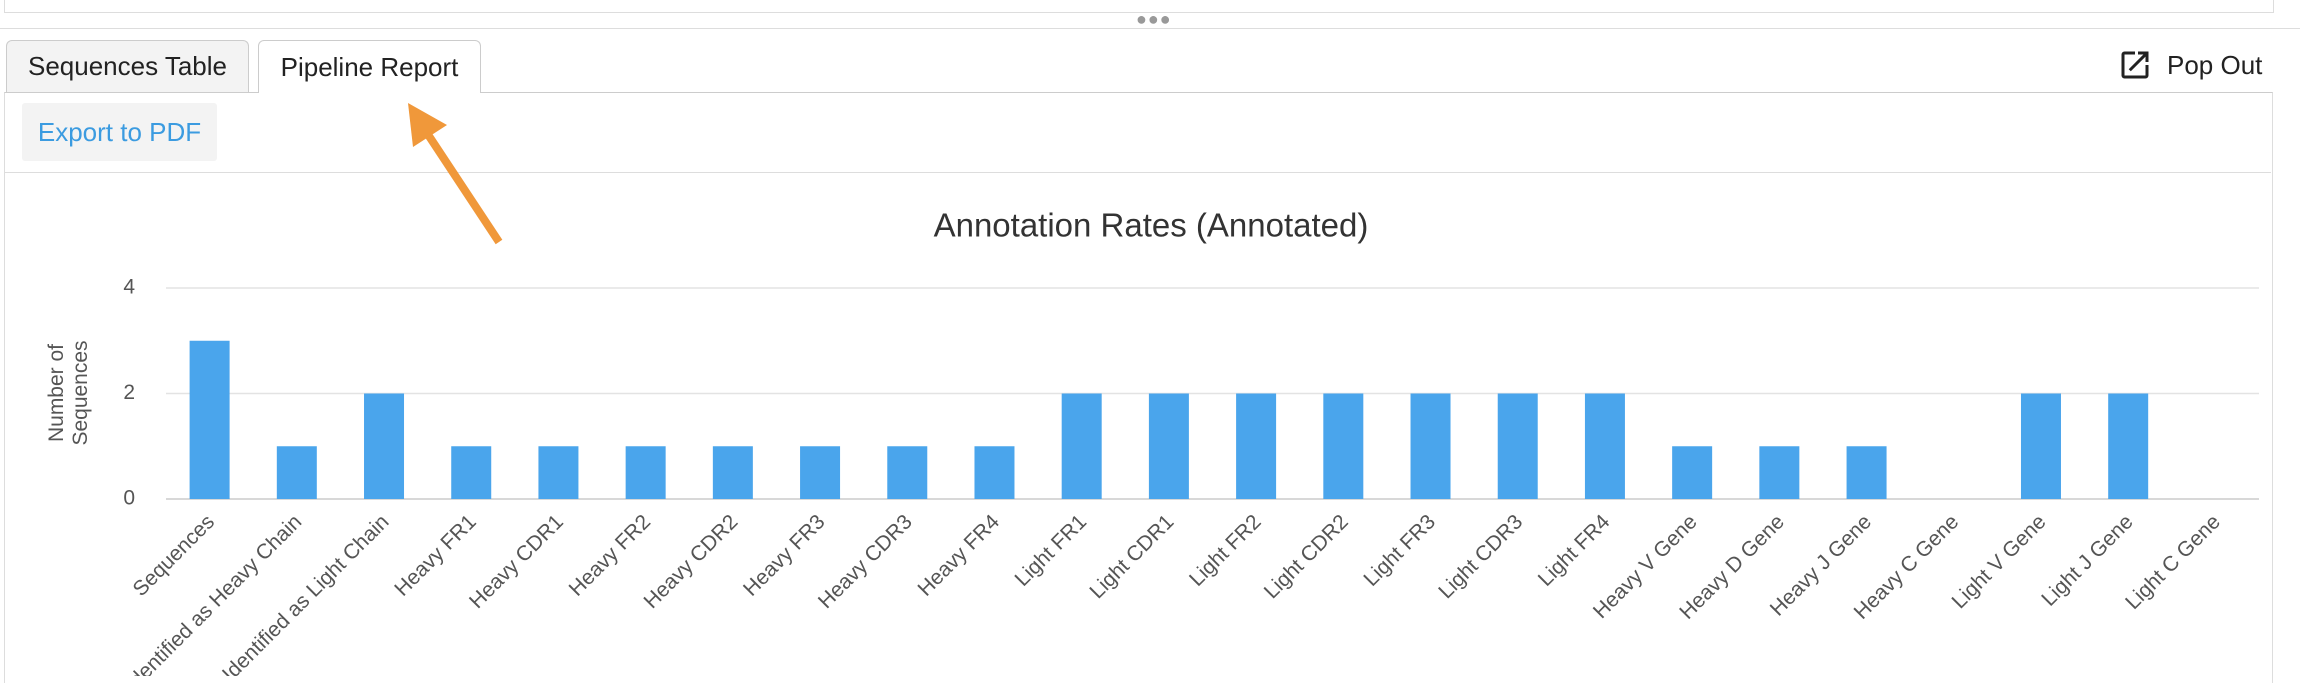 This screenshot has height=683, width=2300. Describe the element at coordinates (1151, 225) in the screenshot. I see `chart-title: Annotation Rates (Annotated)` at that location.